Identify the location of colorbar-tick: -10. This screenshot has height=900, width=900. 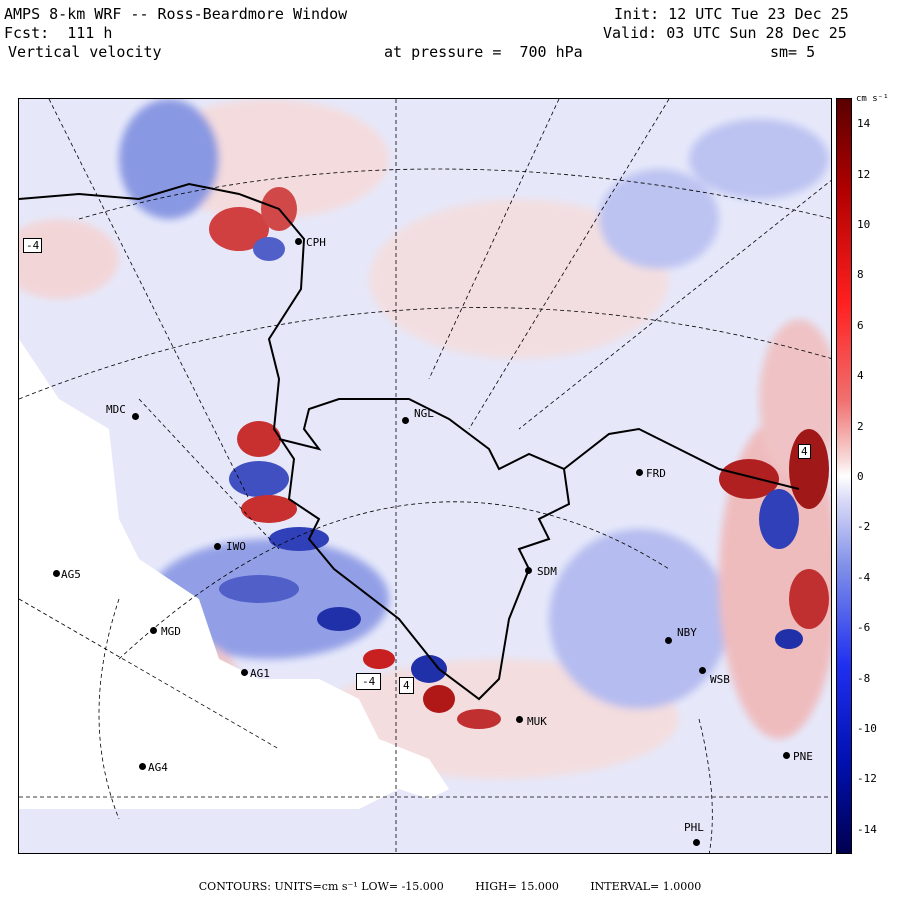
(867, 728).